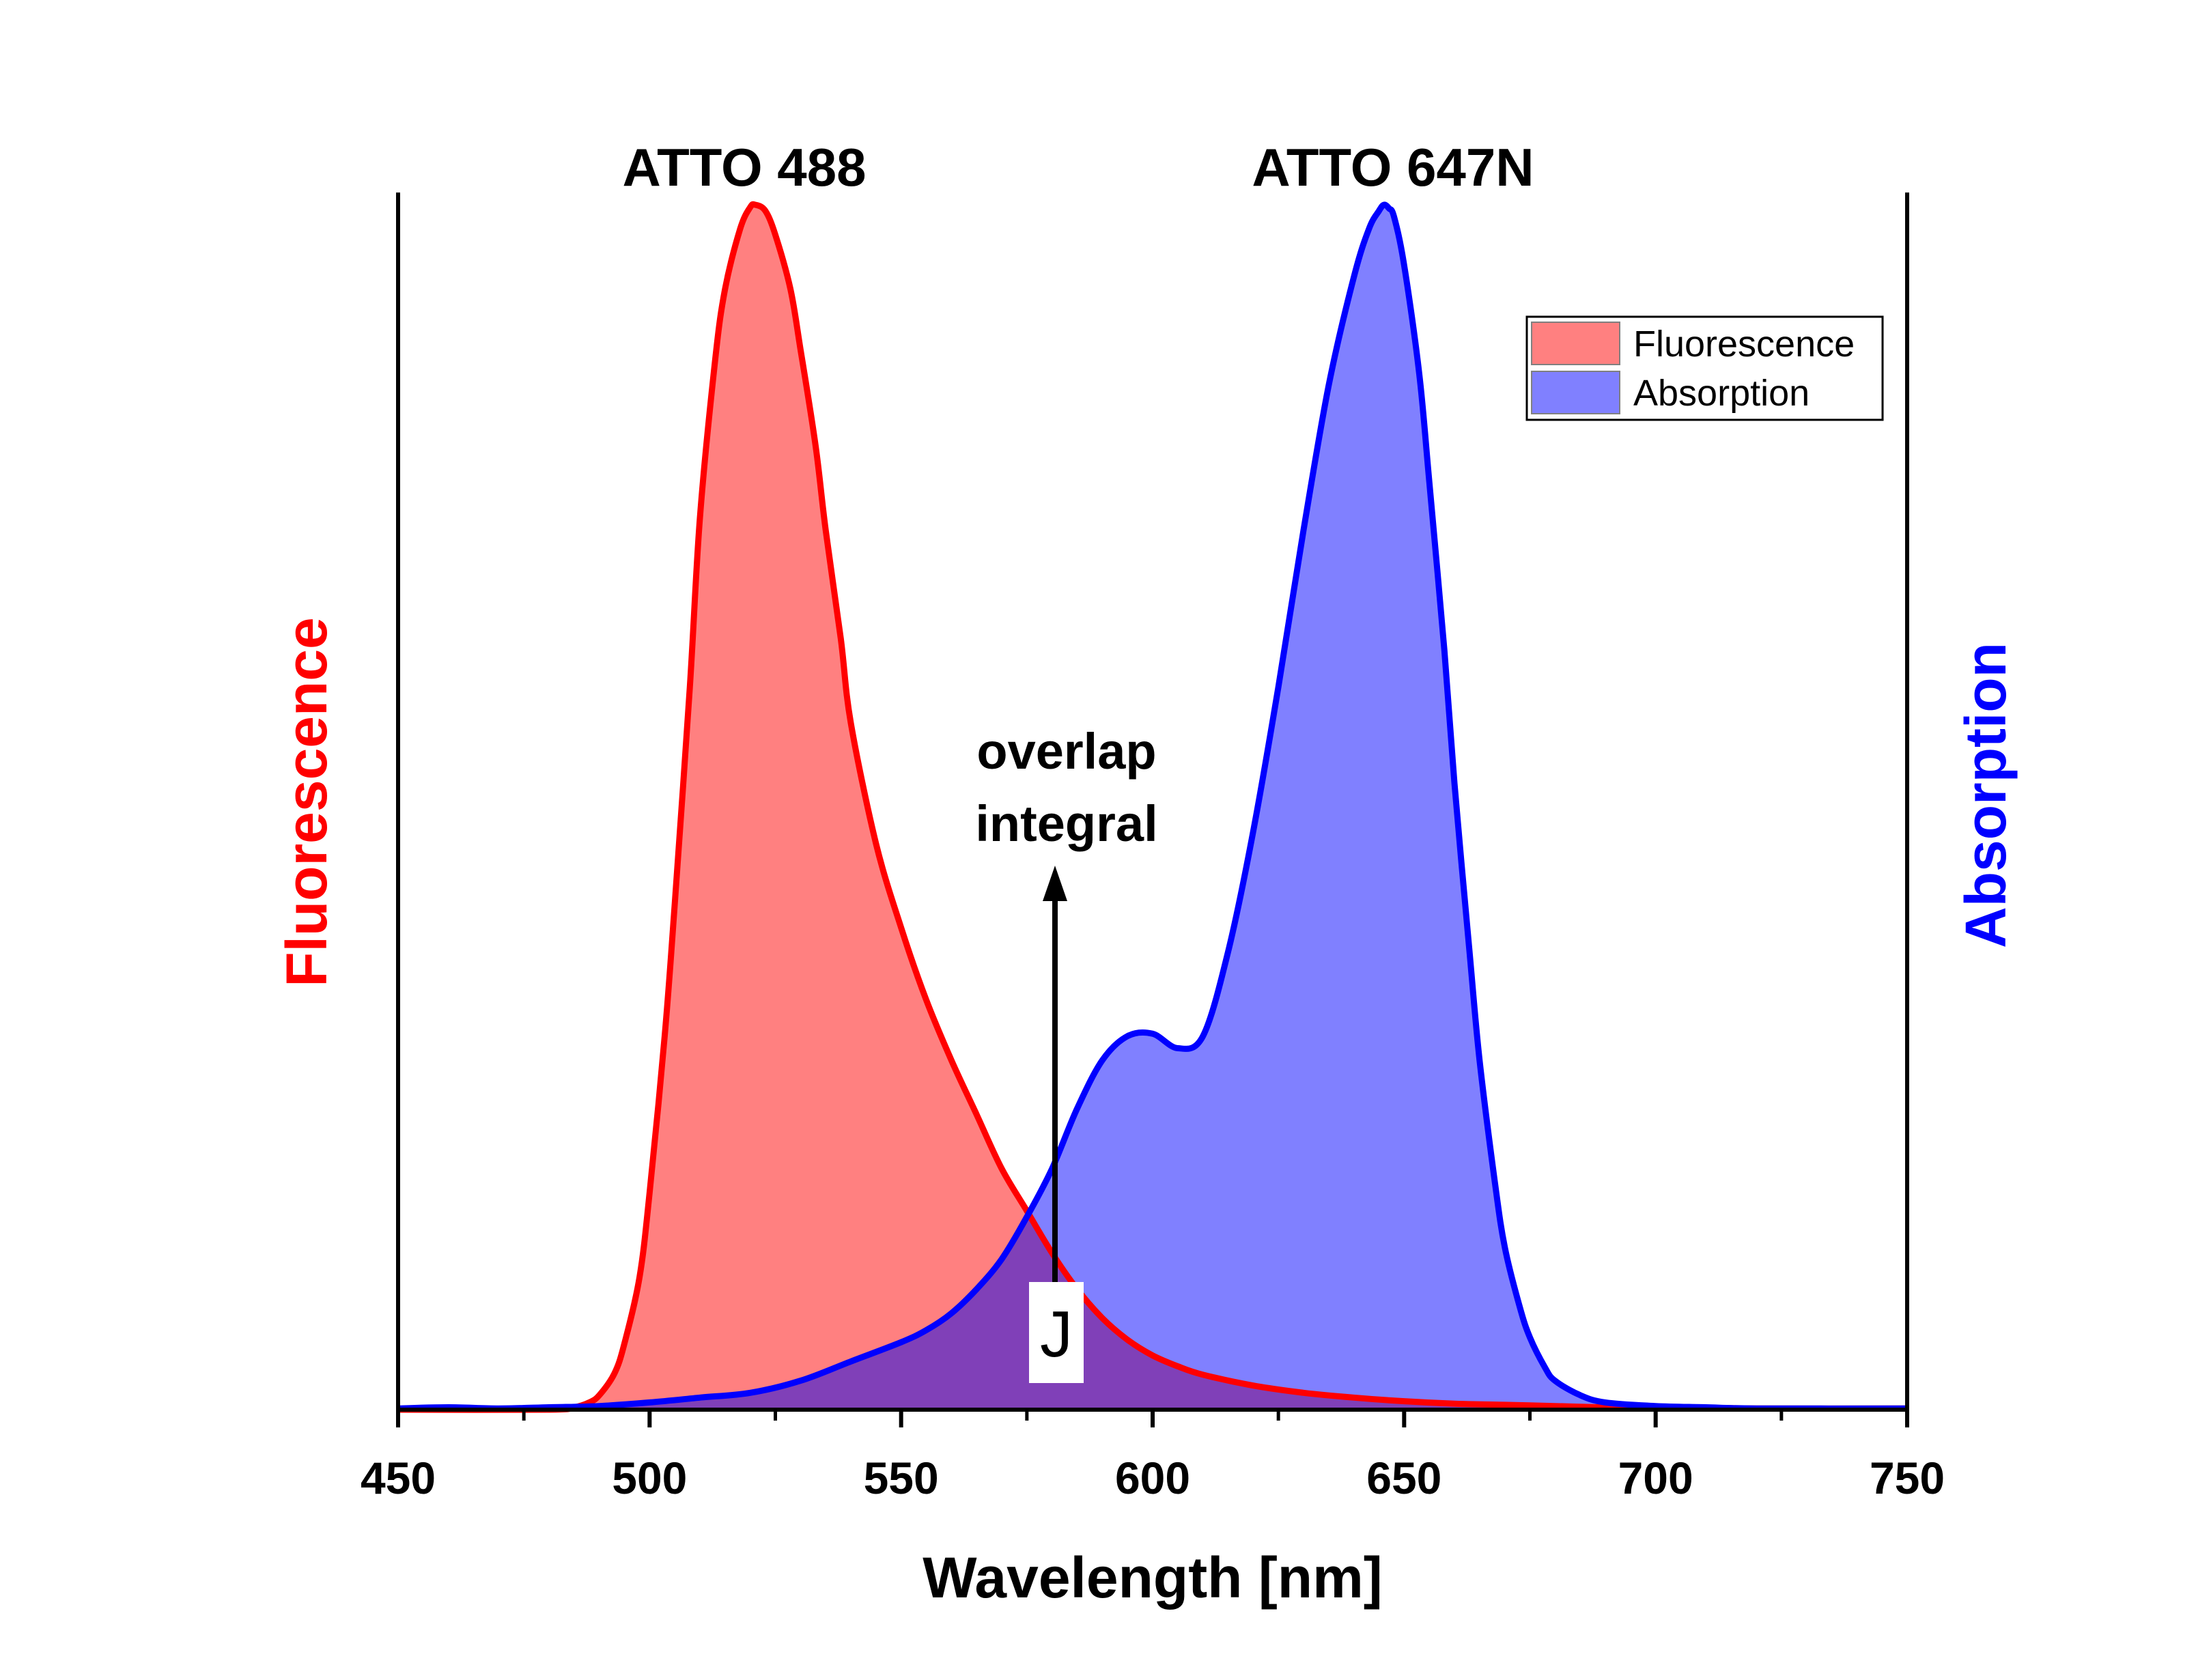 Image resolution: width=2196 pixels, height=1680 pixels. I want to click on x-tick-label: 750, so click(1907, 1478).